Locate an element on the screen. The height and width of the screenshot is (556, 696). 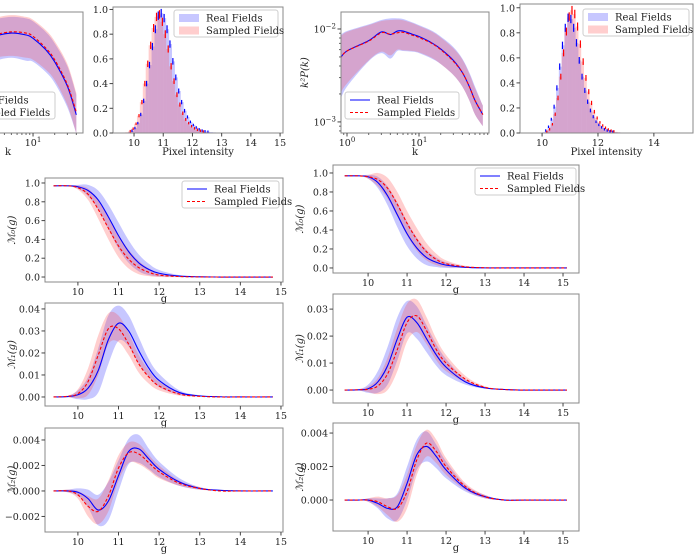
tick-base: 0.03 is located at coordinates (317, 310).